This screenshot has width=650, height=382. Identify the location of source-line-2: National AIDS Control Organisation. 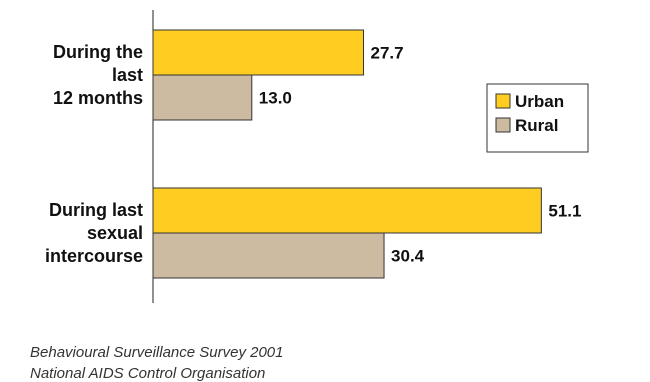
(148, 373).